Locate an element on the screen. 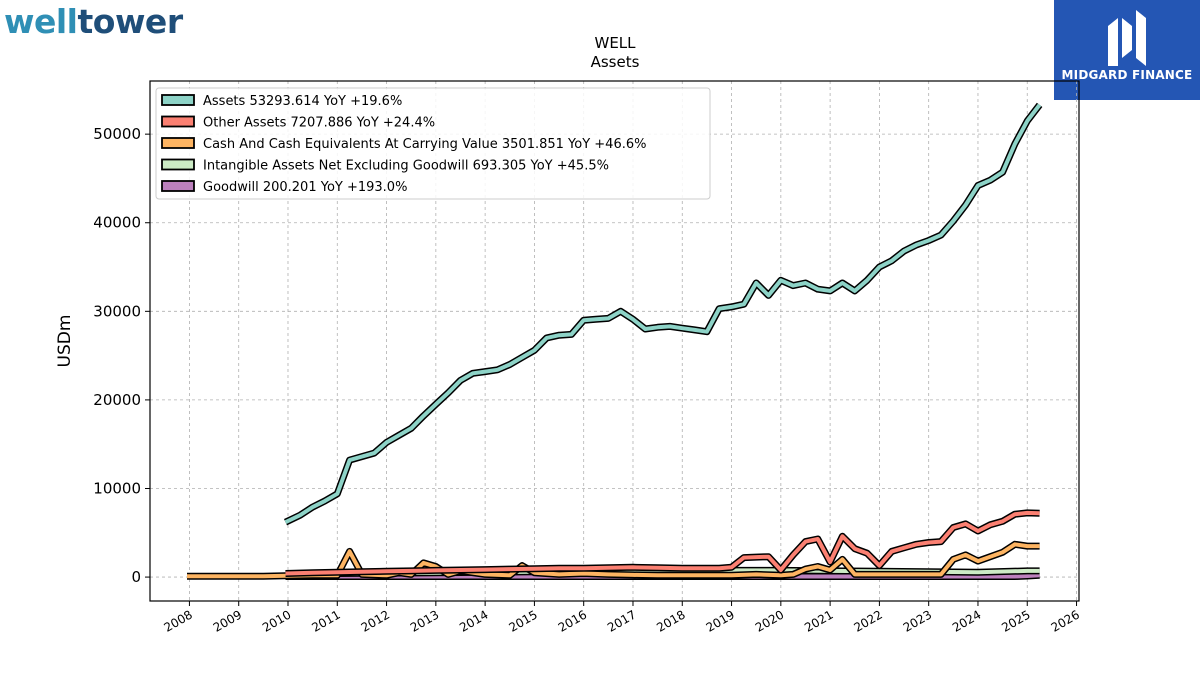 Image resolution: width=1200 pixels, height=675 pixels. x-tick-label: 2026 is located at coordinates (1065, 620).